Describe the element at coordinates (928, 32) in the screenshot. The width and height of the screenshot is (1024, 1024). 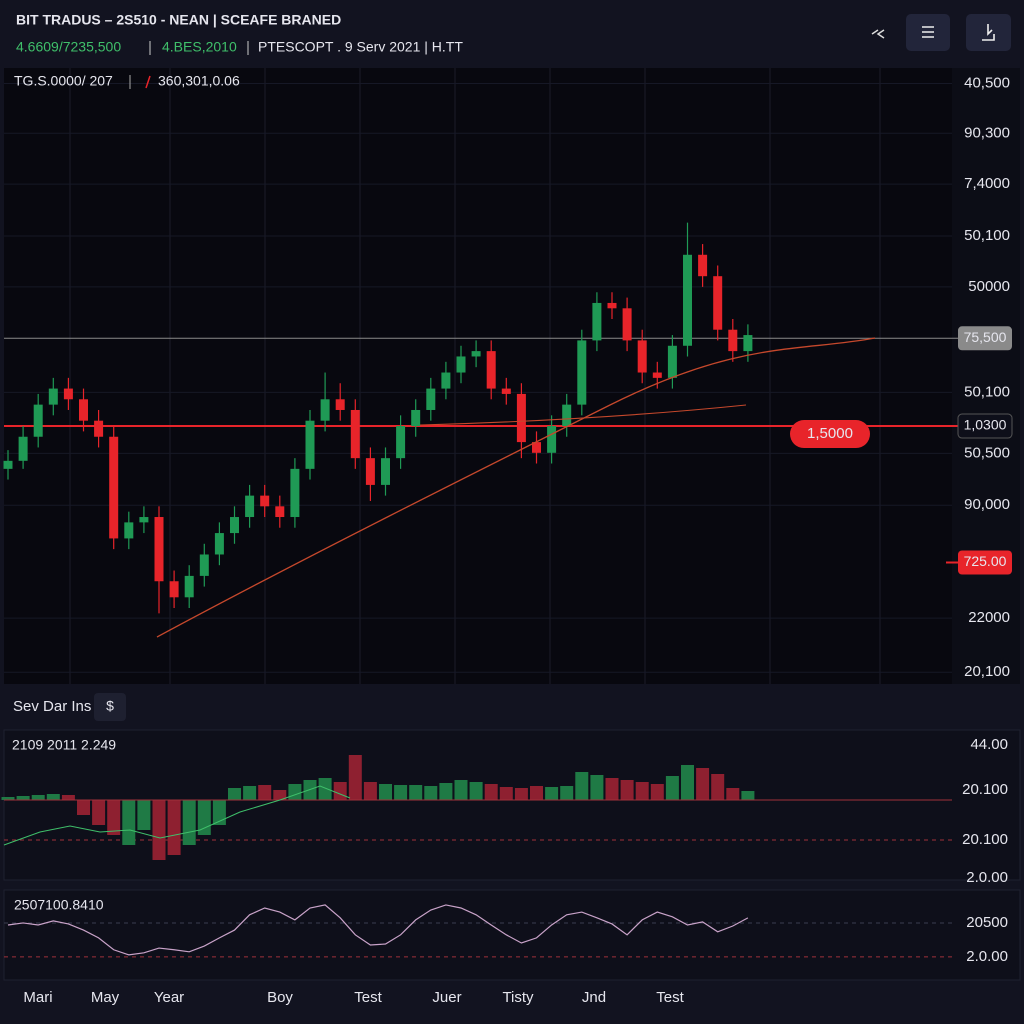
I see `menu-button` at that location.